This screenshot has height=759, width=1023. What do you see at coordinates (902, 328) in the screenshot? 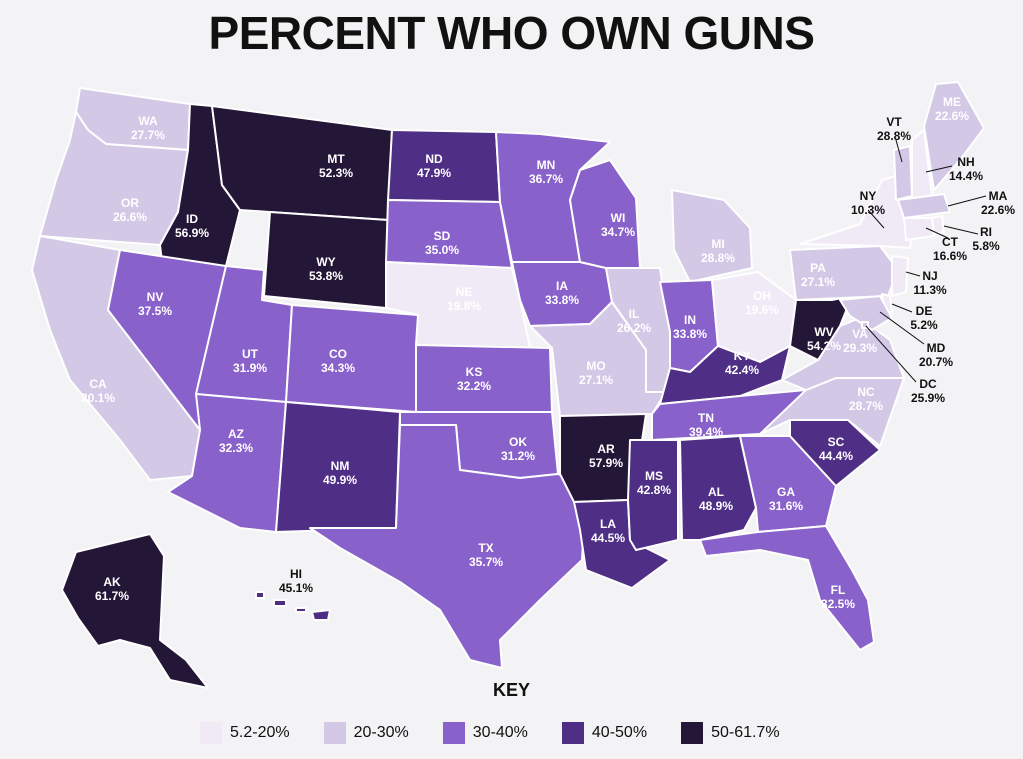
I see `callout-line-md` at bounding box center [902, 328].